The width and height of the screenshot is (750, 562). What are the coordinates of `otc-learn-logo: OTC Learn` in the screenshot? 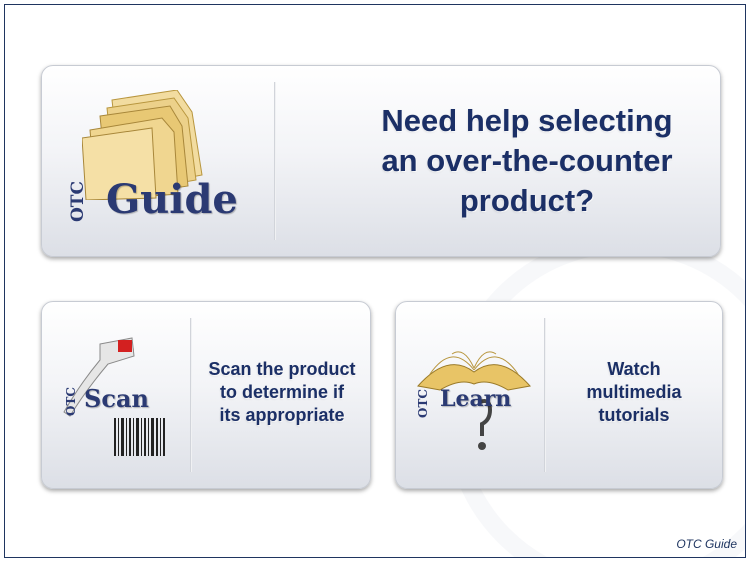 It's located at (474, 402).